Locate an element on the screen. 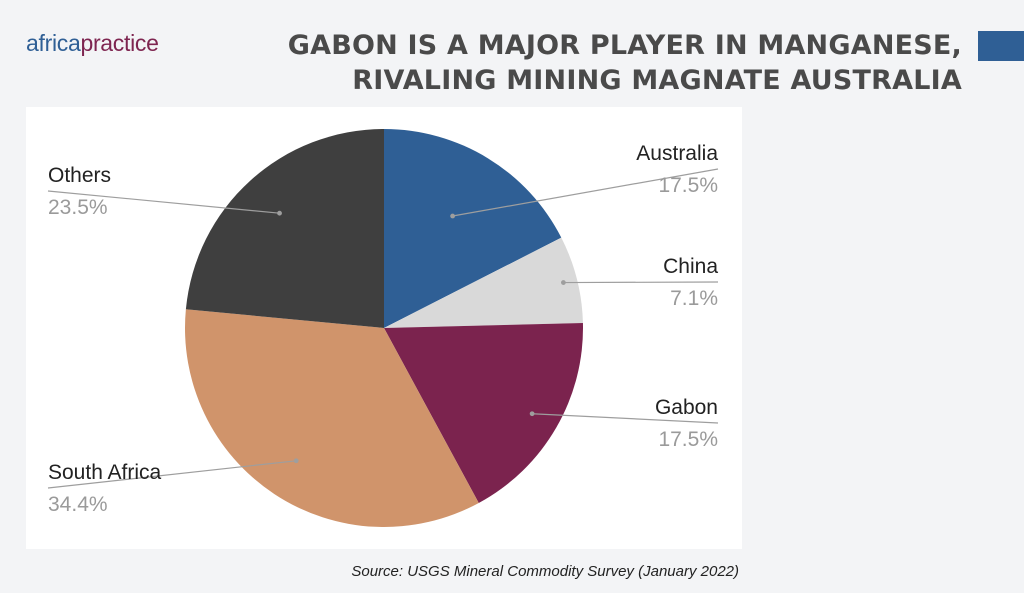  leader-line-australia is located at coordinates (585, 192).